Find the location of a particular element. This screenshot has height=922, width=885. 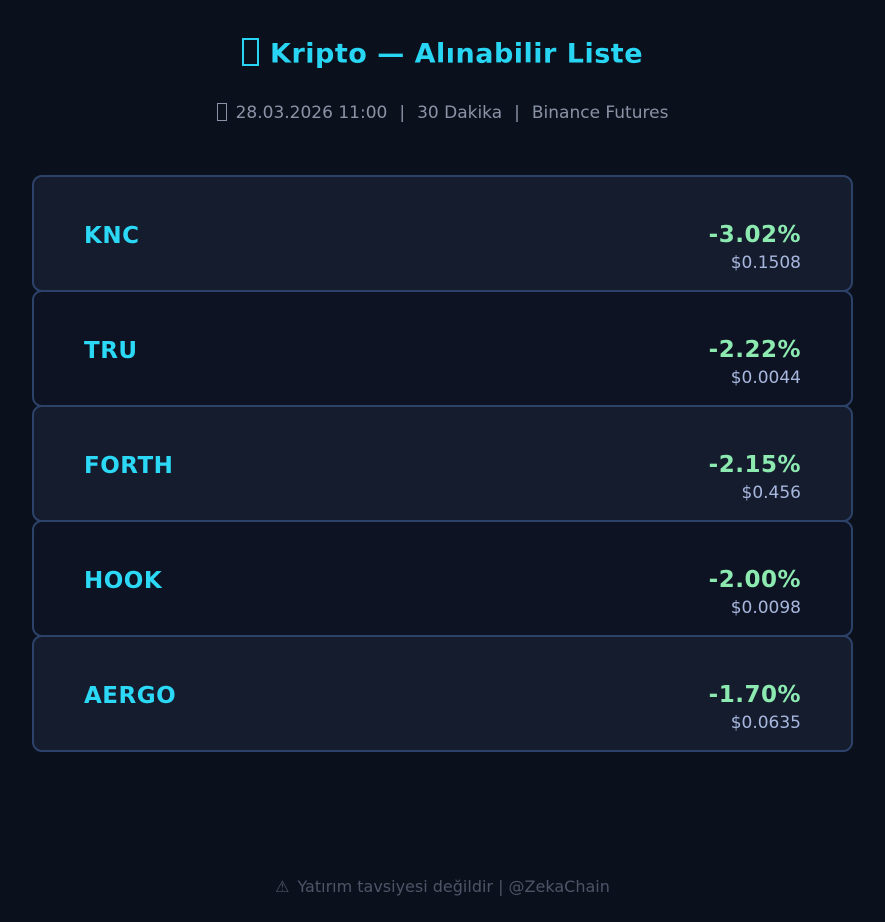

coin-change: -2.15% is located at coordinates (754, 464).